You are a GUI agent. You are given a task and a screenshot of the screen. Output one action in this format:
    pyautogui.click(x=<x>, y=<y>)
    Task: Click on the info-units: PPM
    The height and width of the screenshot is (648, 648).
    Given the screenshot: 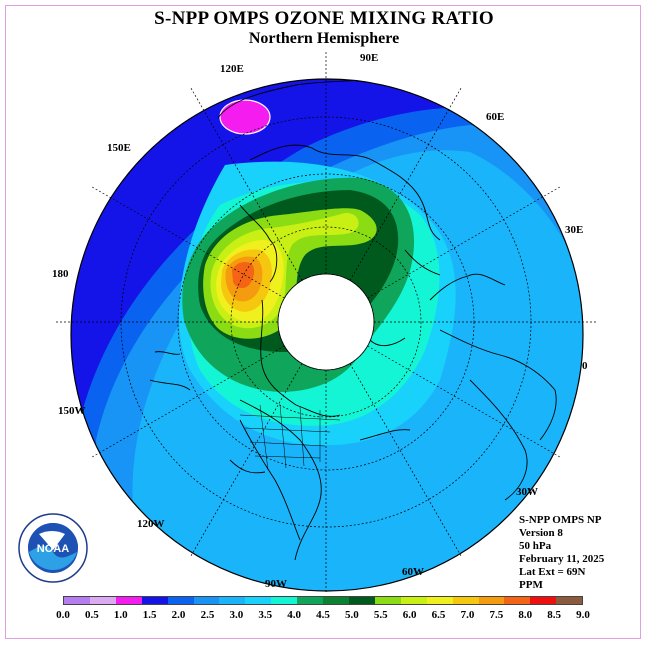 What is the action you would take?
    pyautogui.click(x=531, y=585)
    